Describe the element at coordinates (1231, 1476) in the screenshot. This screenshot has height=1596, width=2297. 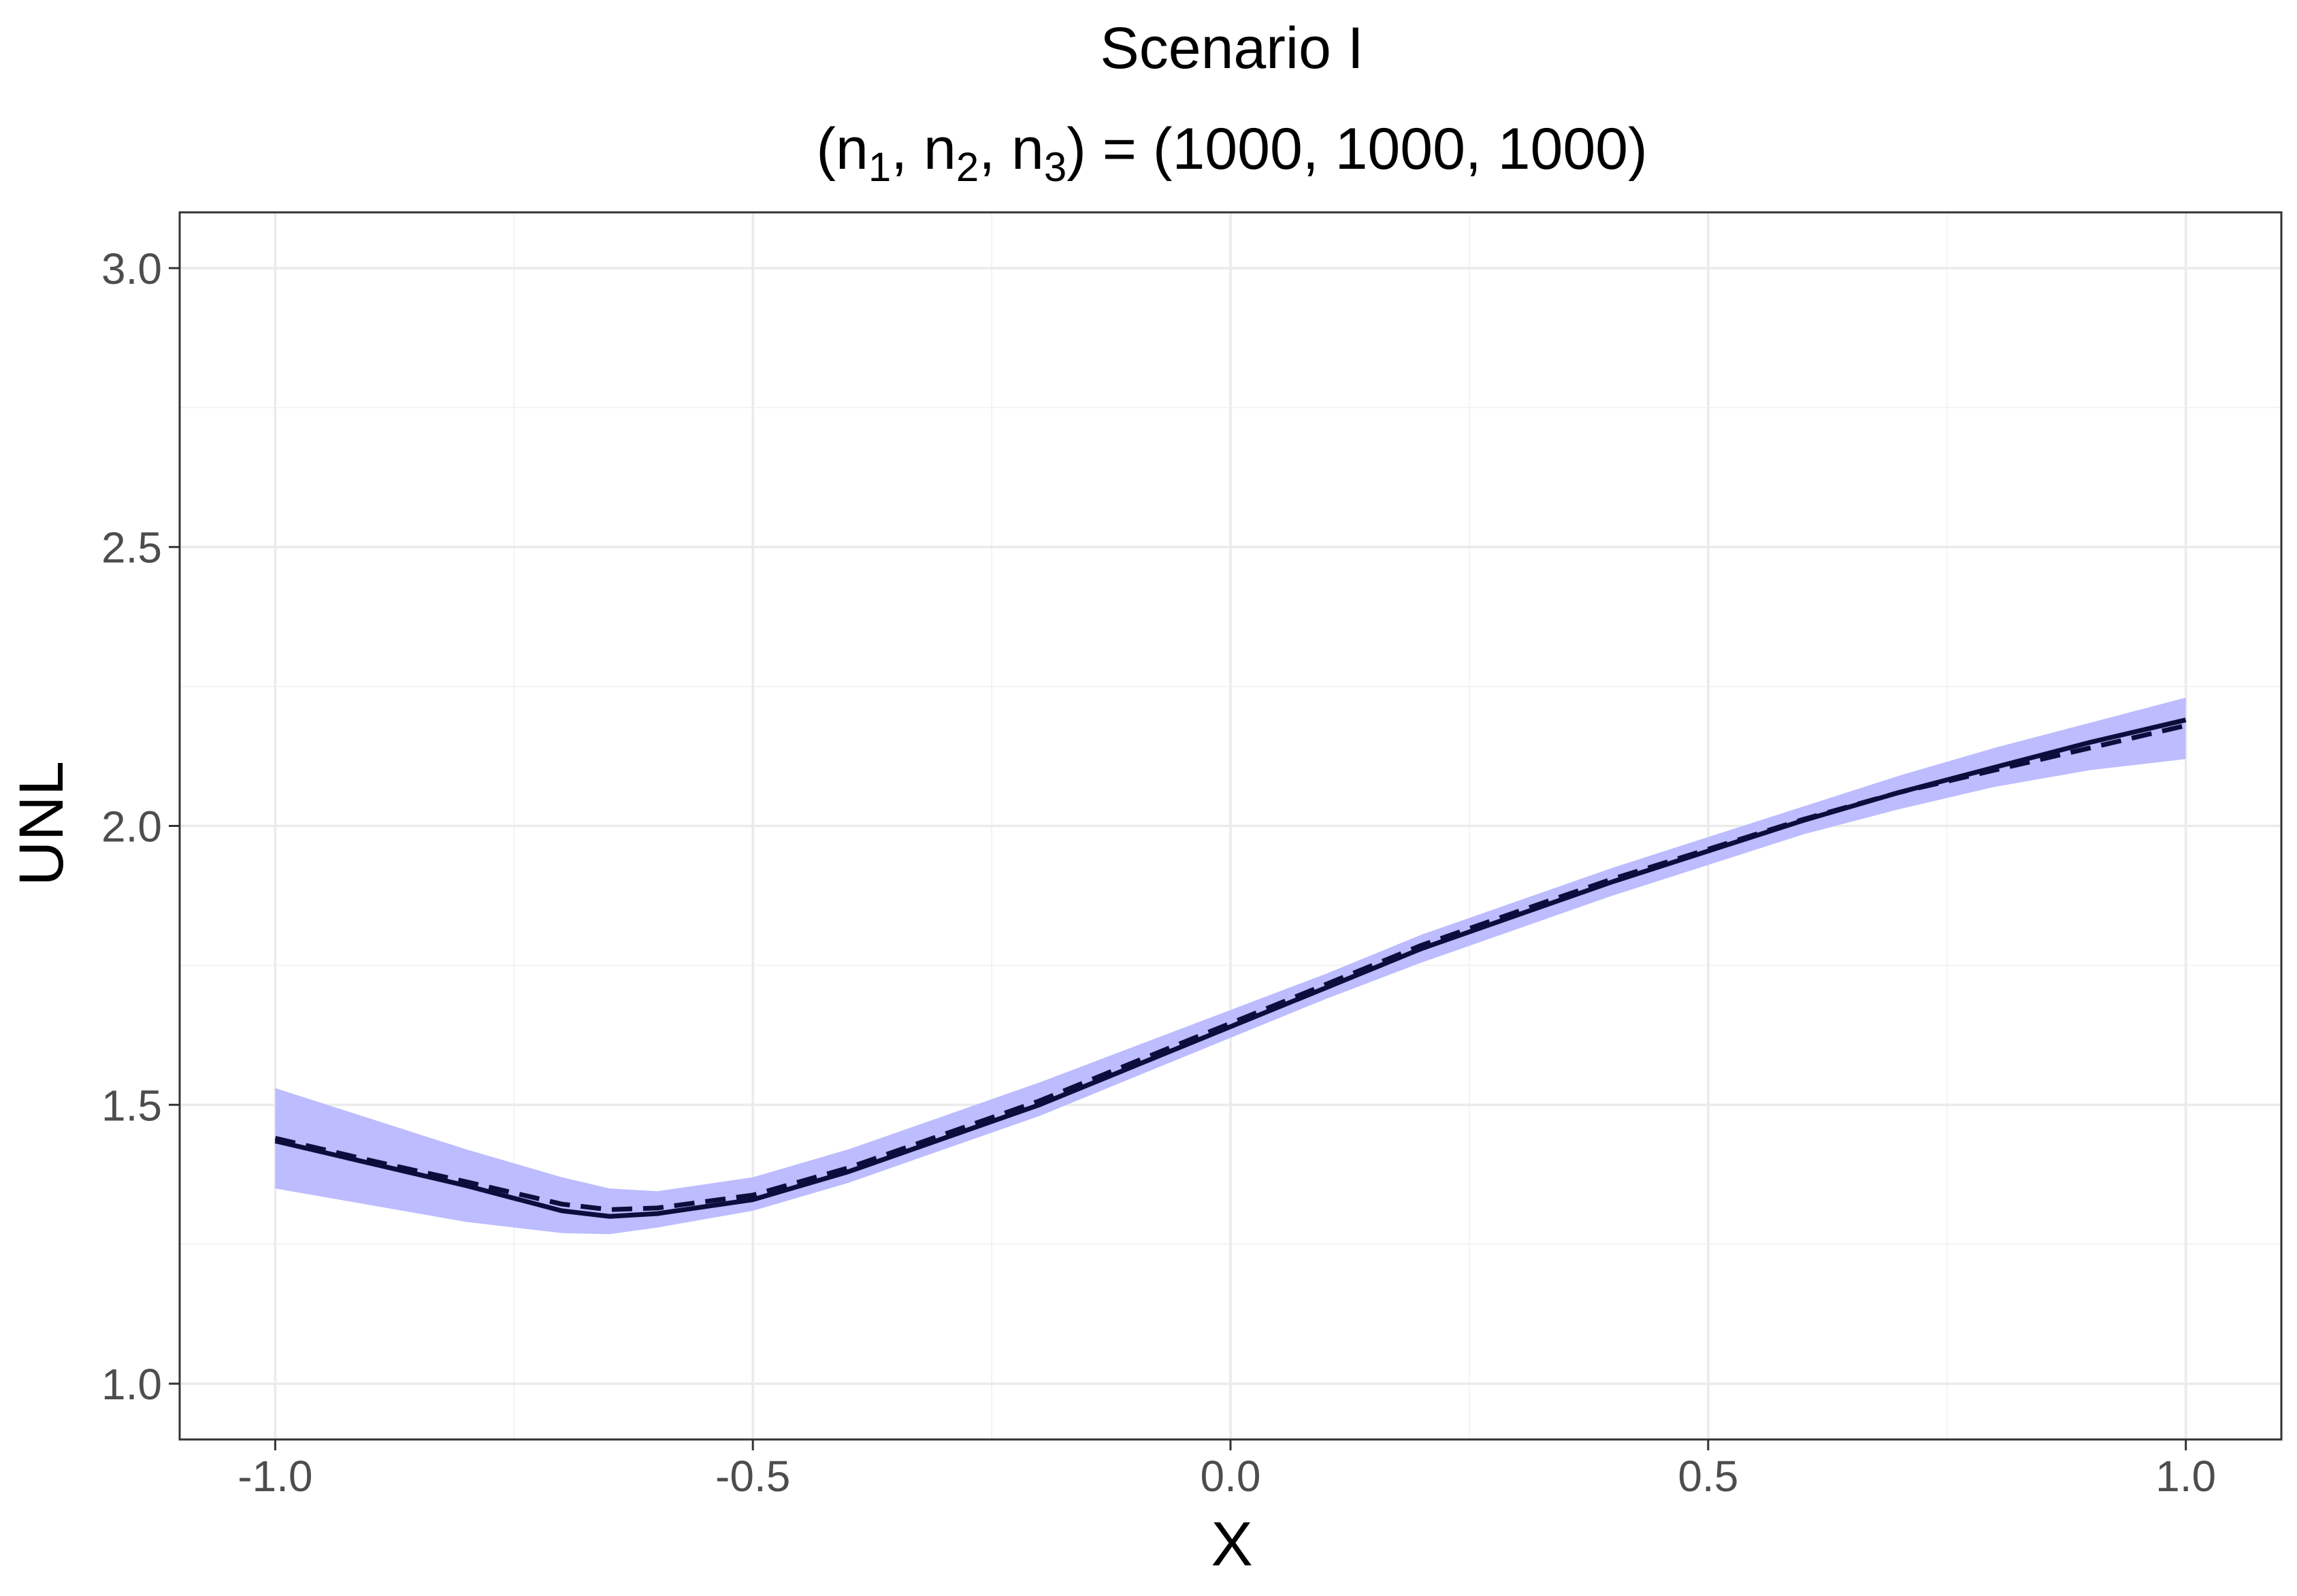
I see `x-tick-label: 0.0` at that location.